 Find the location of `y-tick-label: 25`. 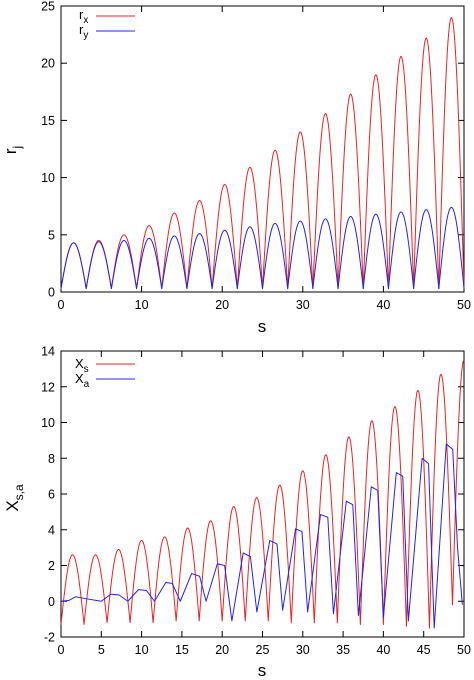

y-tick-label: 25 is located at coordinates (48, 7).